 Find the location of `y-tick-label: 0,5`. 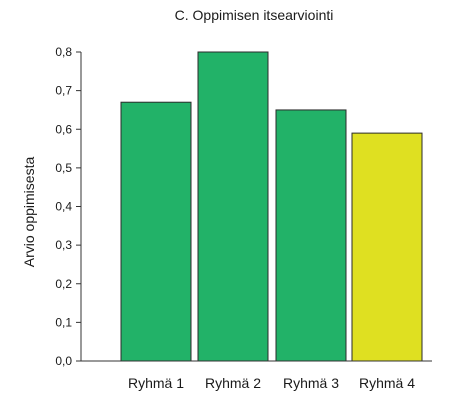

y-tick-label: 0,5 is located at coordinates (63, 168).